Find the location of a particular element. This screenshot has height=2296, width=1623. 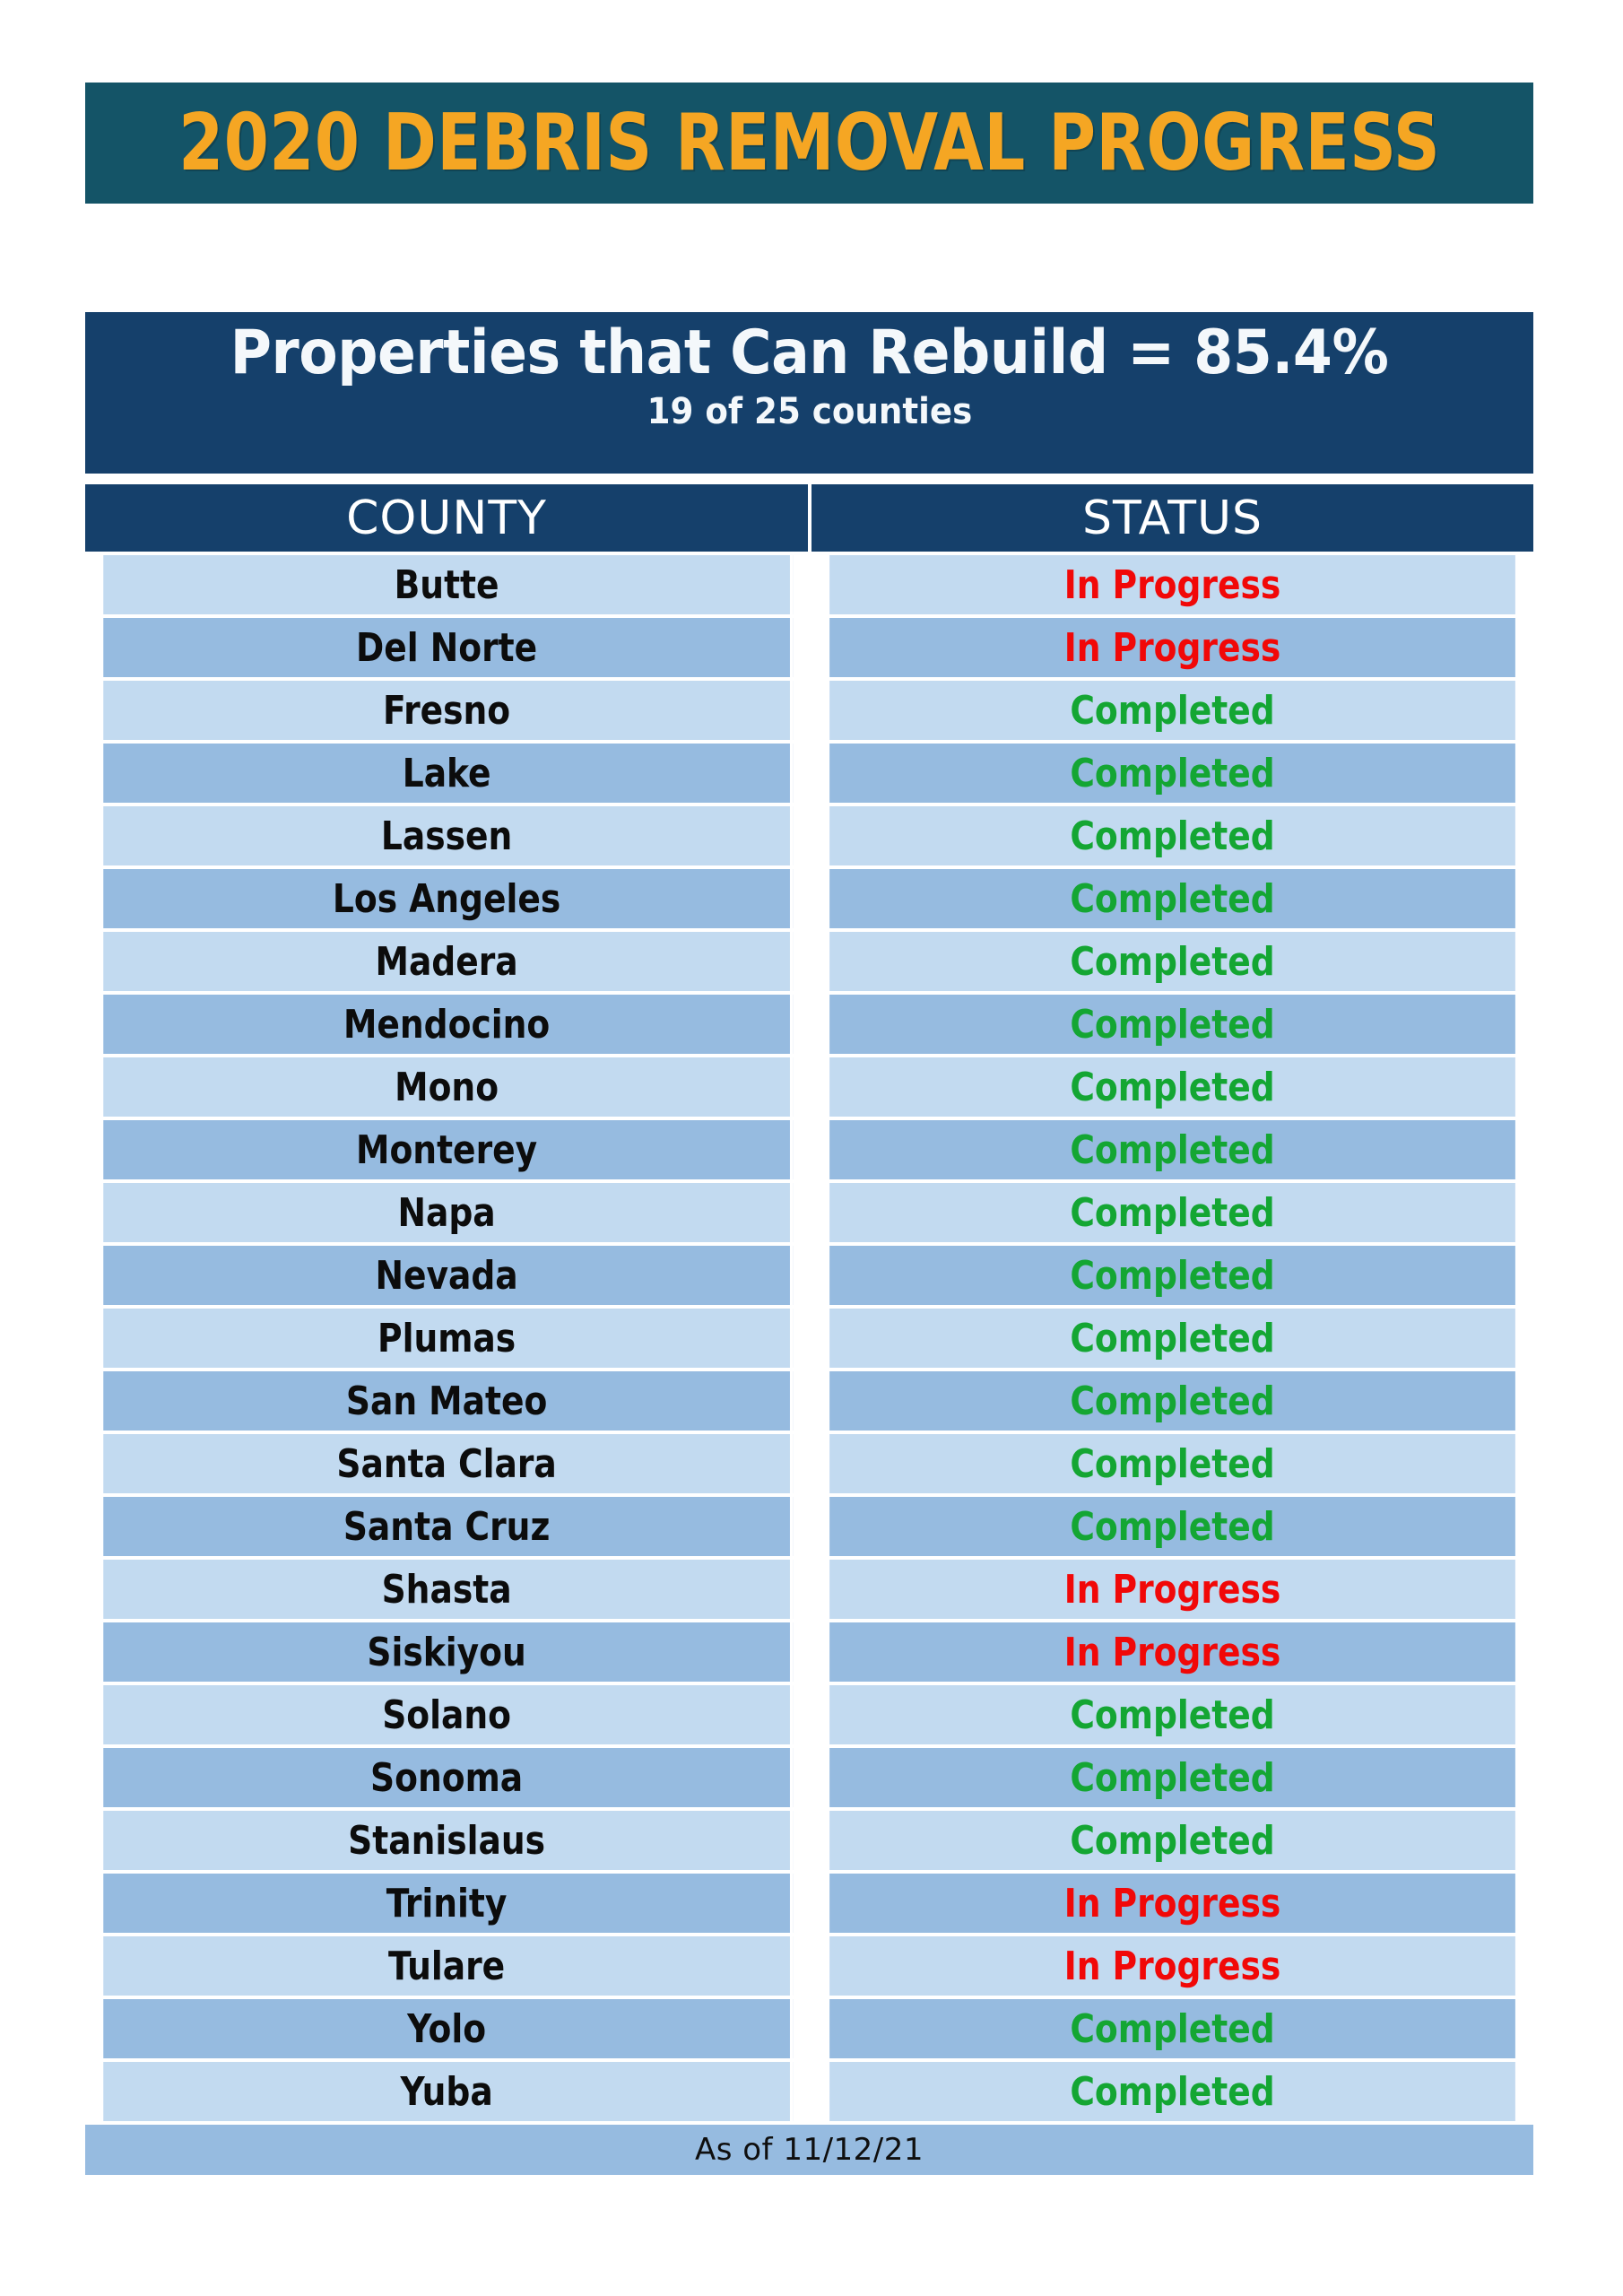

table-footer-row: As of 11/12/21 is located at coordinates (809, 2150).